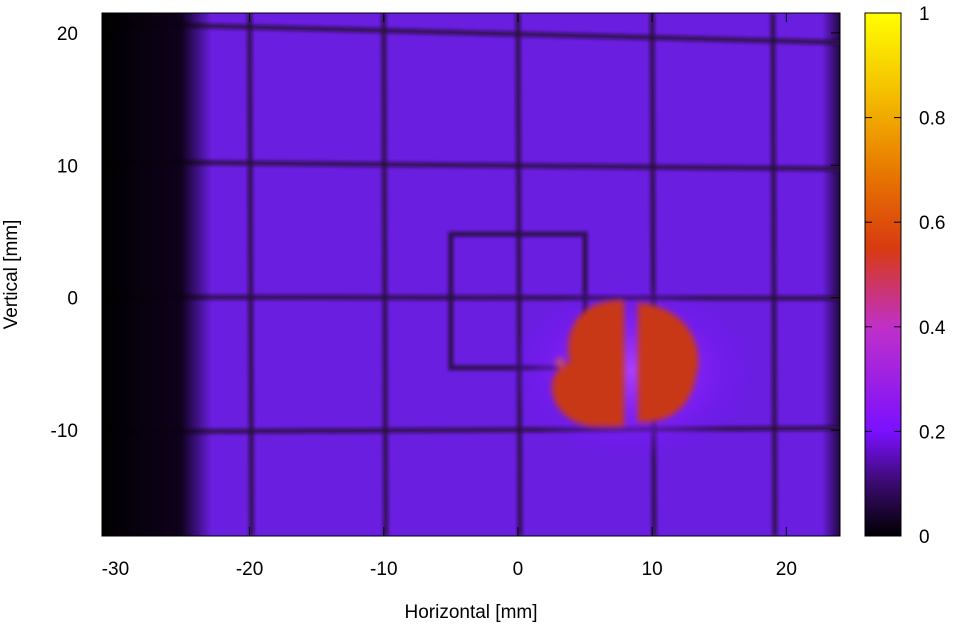 This screenshot has width=953, height=625. I want to click on y-tick-label: -10, so click(64, 431).